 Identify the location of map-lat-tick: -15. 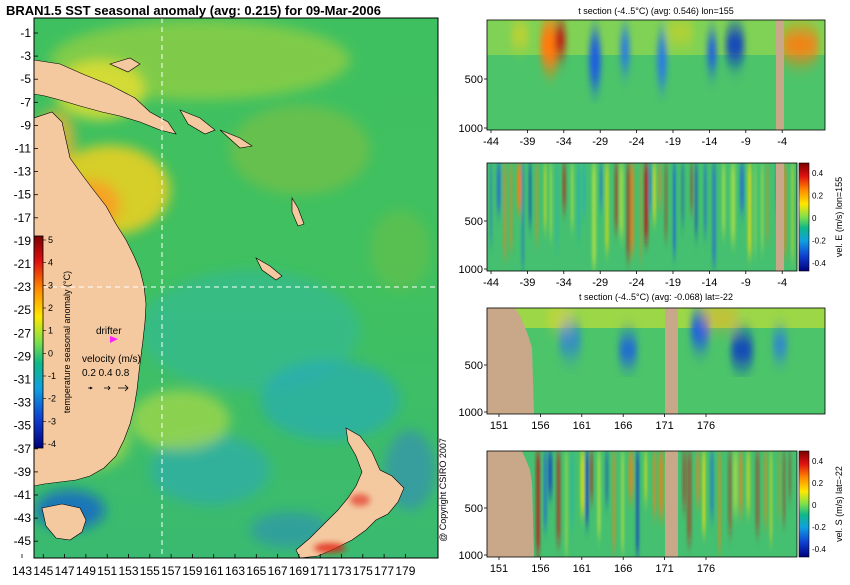
(23, 195).